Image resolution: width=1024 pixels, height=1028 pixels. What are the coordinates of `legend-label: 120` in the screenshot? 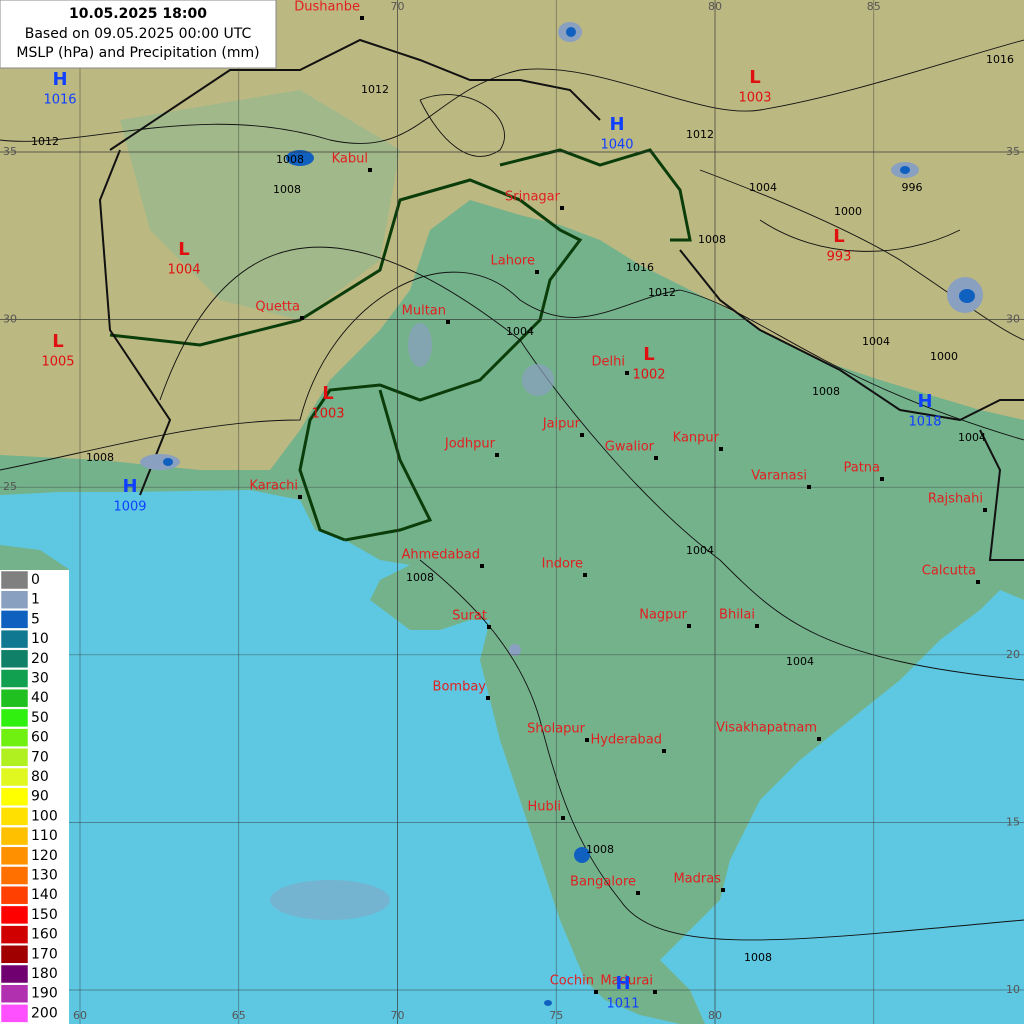 It's located at (44, 856).